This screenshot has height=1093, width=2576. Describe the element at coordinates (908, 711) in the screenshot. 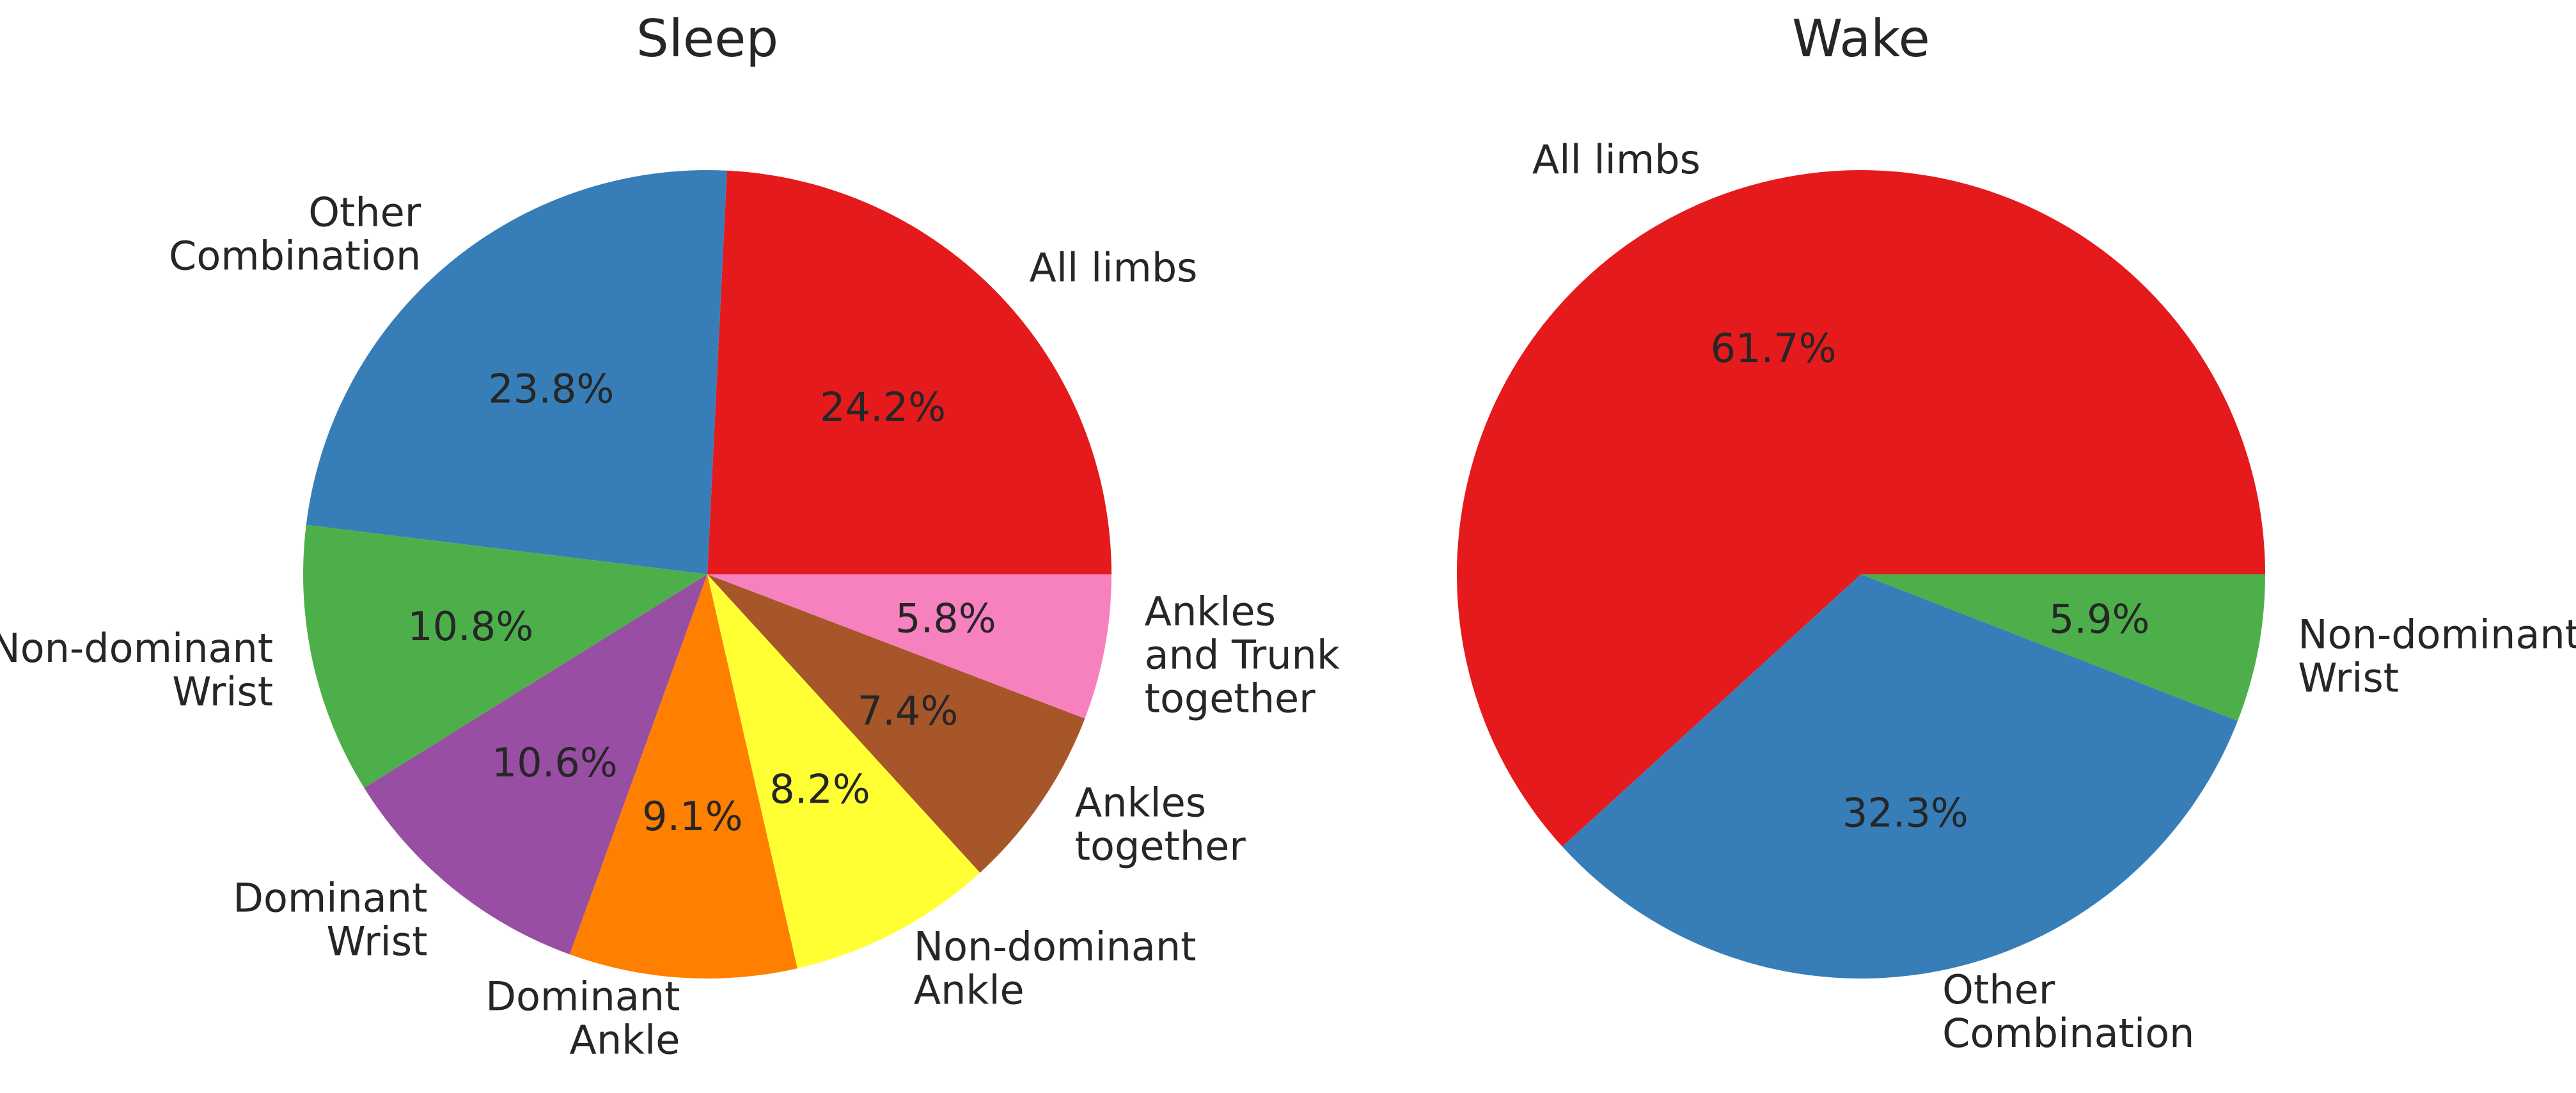

I see `sleep-pct-label-ankles-together: 7.4%` at that location.